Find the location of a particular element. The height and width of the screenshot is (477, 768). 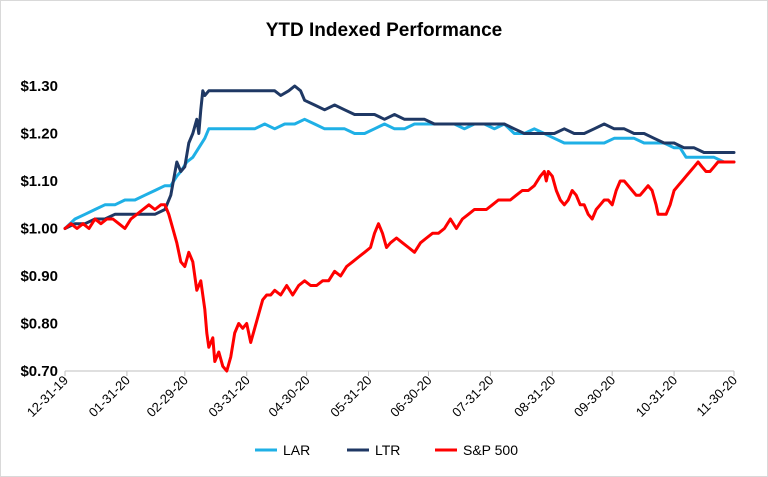

x-tick-label: 03-31-20 is located at coordinates (228, 396).